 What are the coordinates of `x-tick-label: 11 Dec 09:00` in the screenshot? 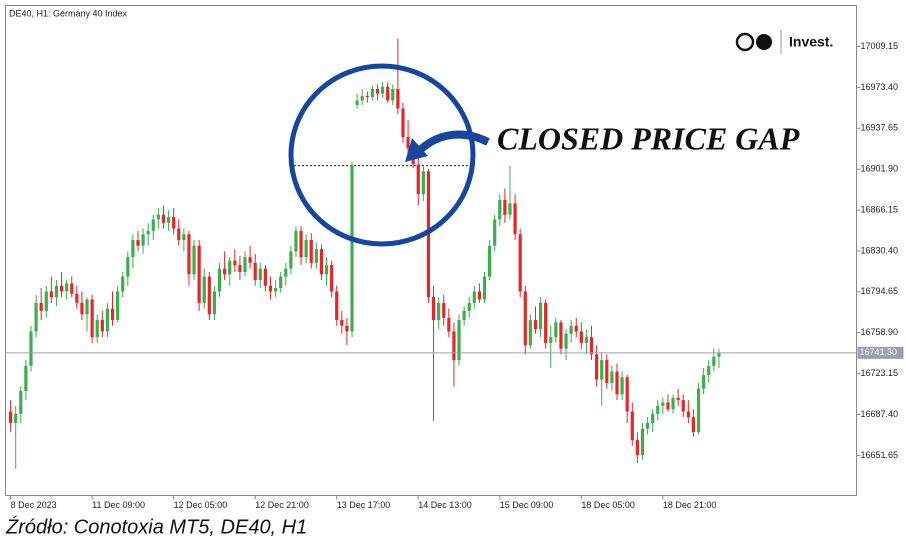 It's located at (118, 505).